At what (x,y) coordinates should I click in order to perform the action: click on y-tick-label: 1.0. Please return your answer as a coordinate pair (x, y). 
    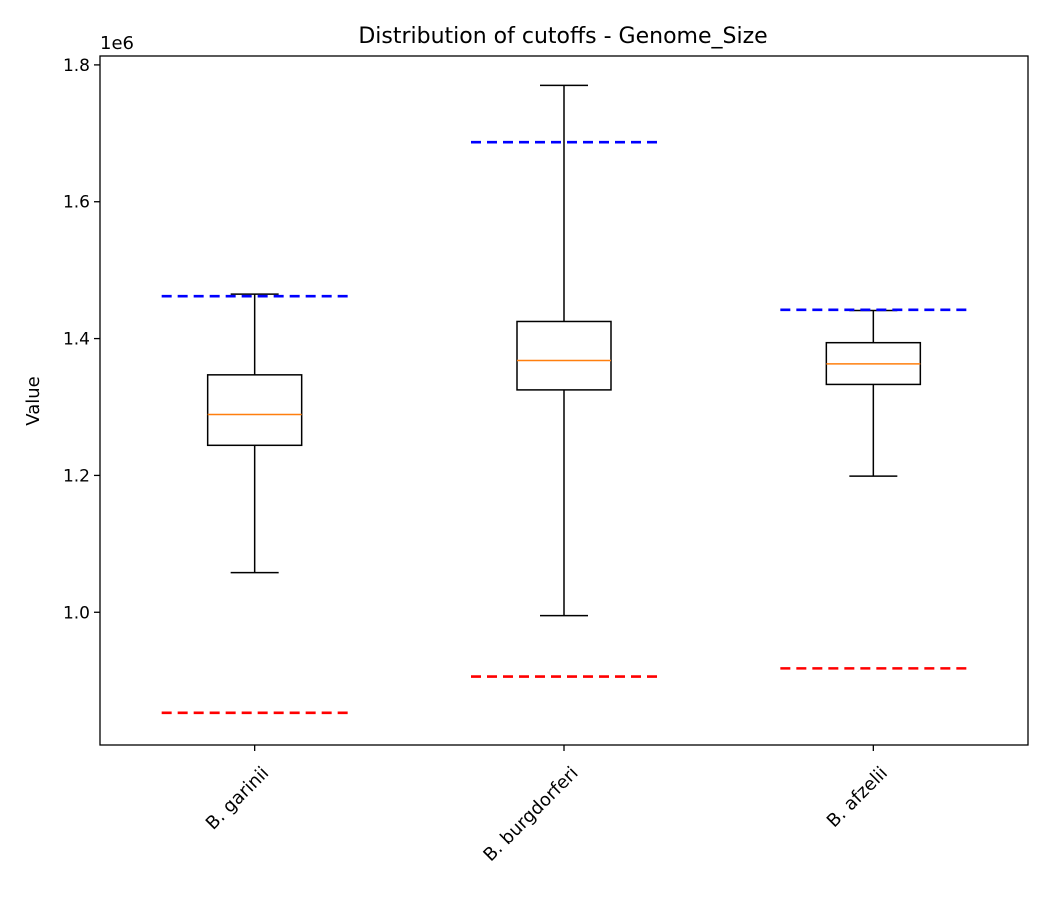
    Looking at the image, I should click on (76, 613).